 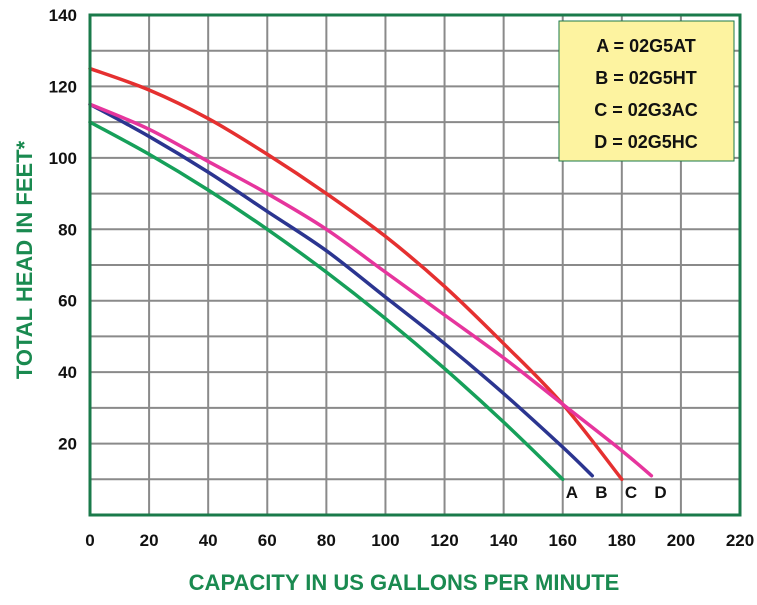 I want to click on x-tick-label: 80, so click(x=326, y=540).